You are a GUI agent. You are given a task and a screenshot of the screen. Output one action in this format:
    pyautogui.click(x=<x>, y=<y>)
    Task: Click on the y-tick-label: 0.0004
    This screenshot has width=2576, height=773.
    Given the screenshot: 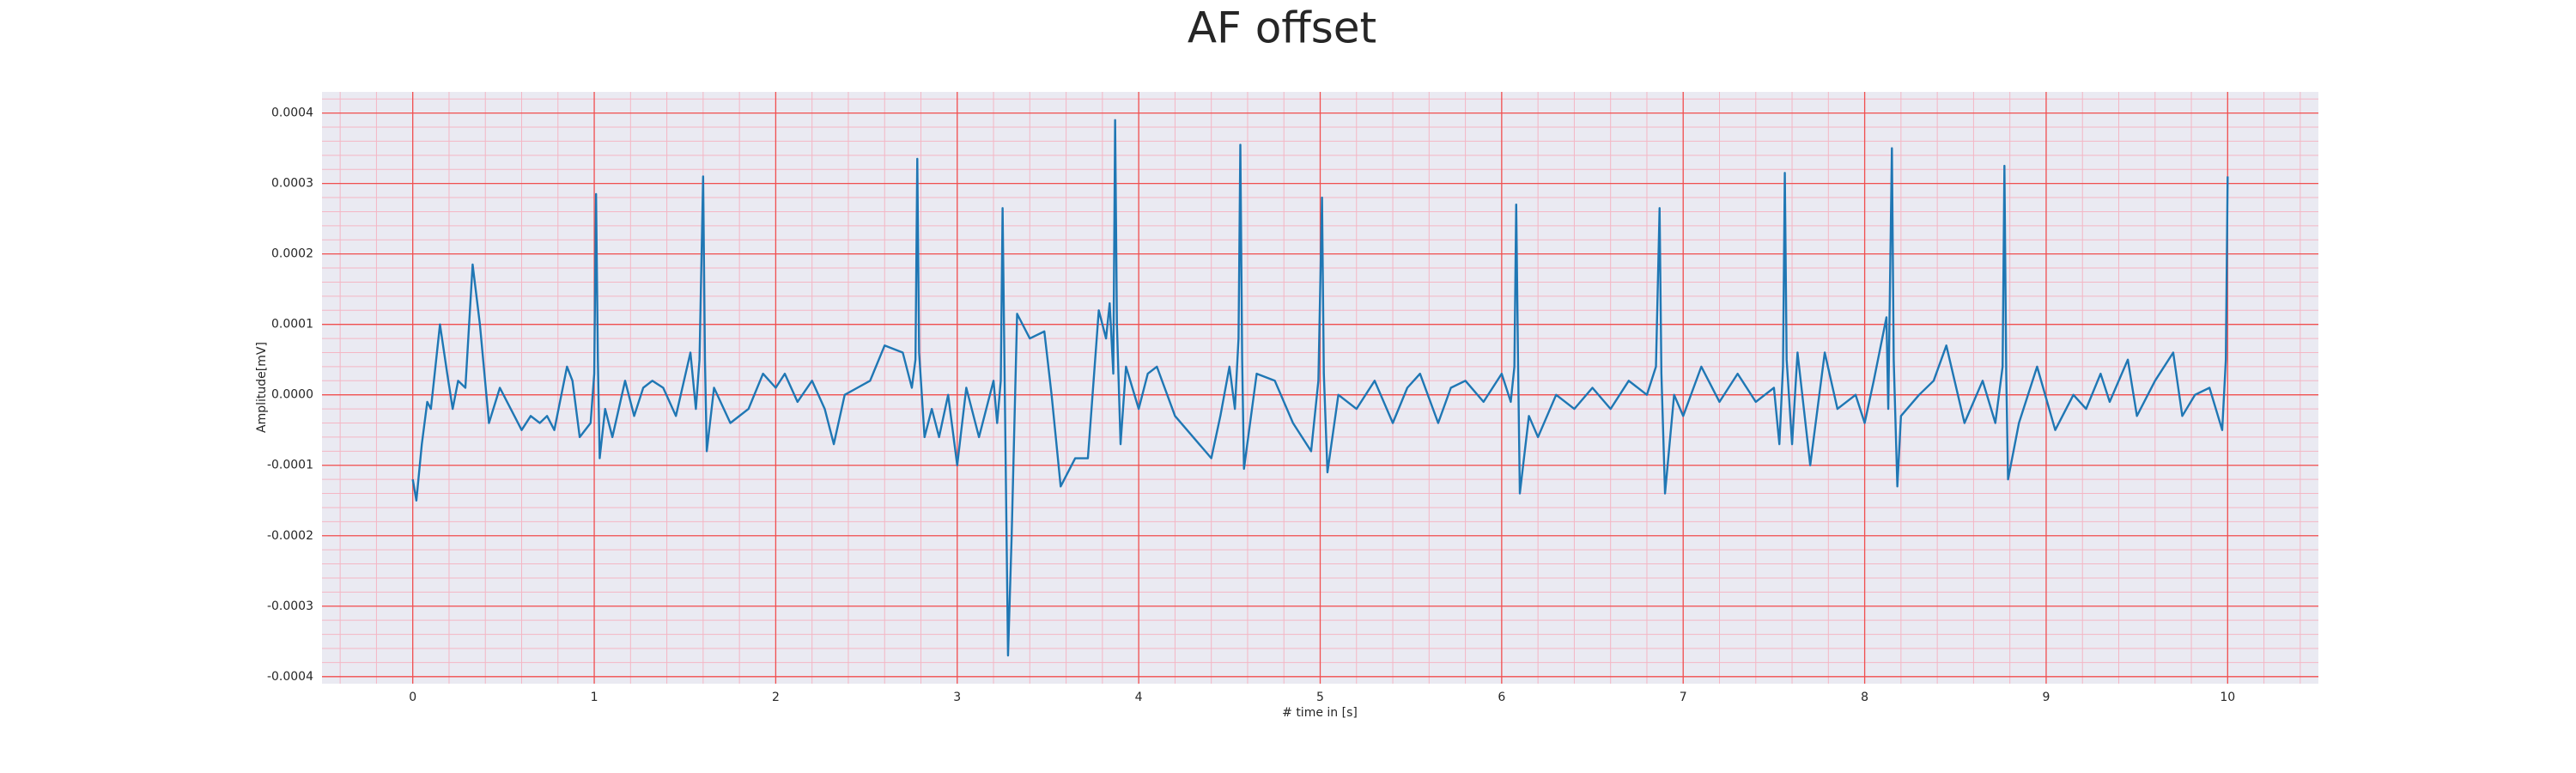 What is the action you would take?
    pyautogui.click(x=292, y=113)
    